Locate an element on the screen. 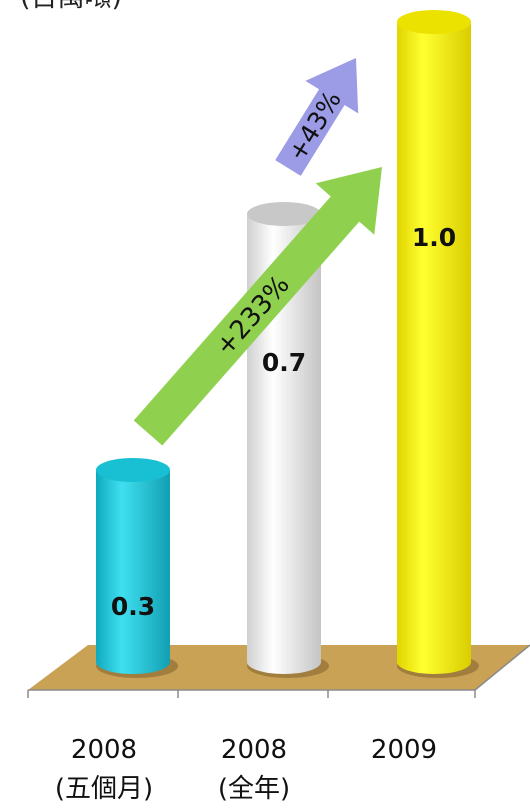 The width and height of the screenshot is (530, 810). x-tick-sublabel-1: (全年) is located at coordinates (254, 789).